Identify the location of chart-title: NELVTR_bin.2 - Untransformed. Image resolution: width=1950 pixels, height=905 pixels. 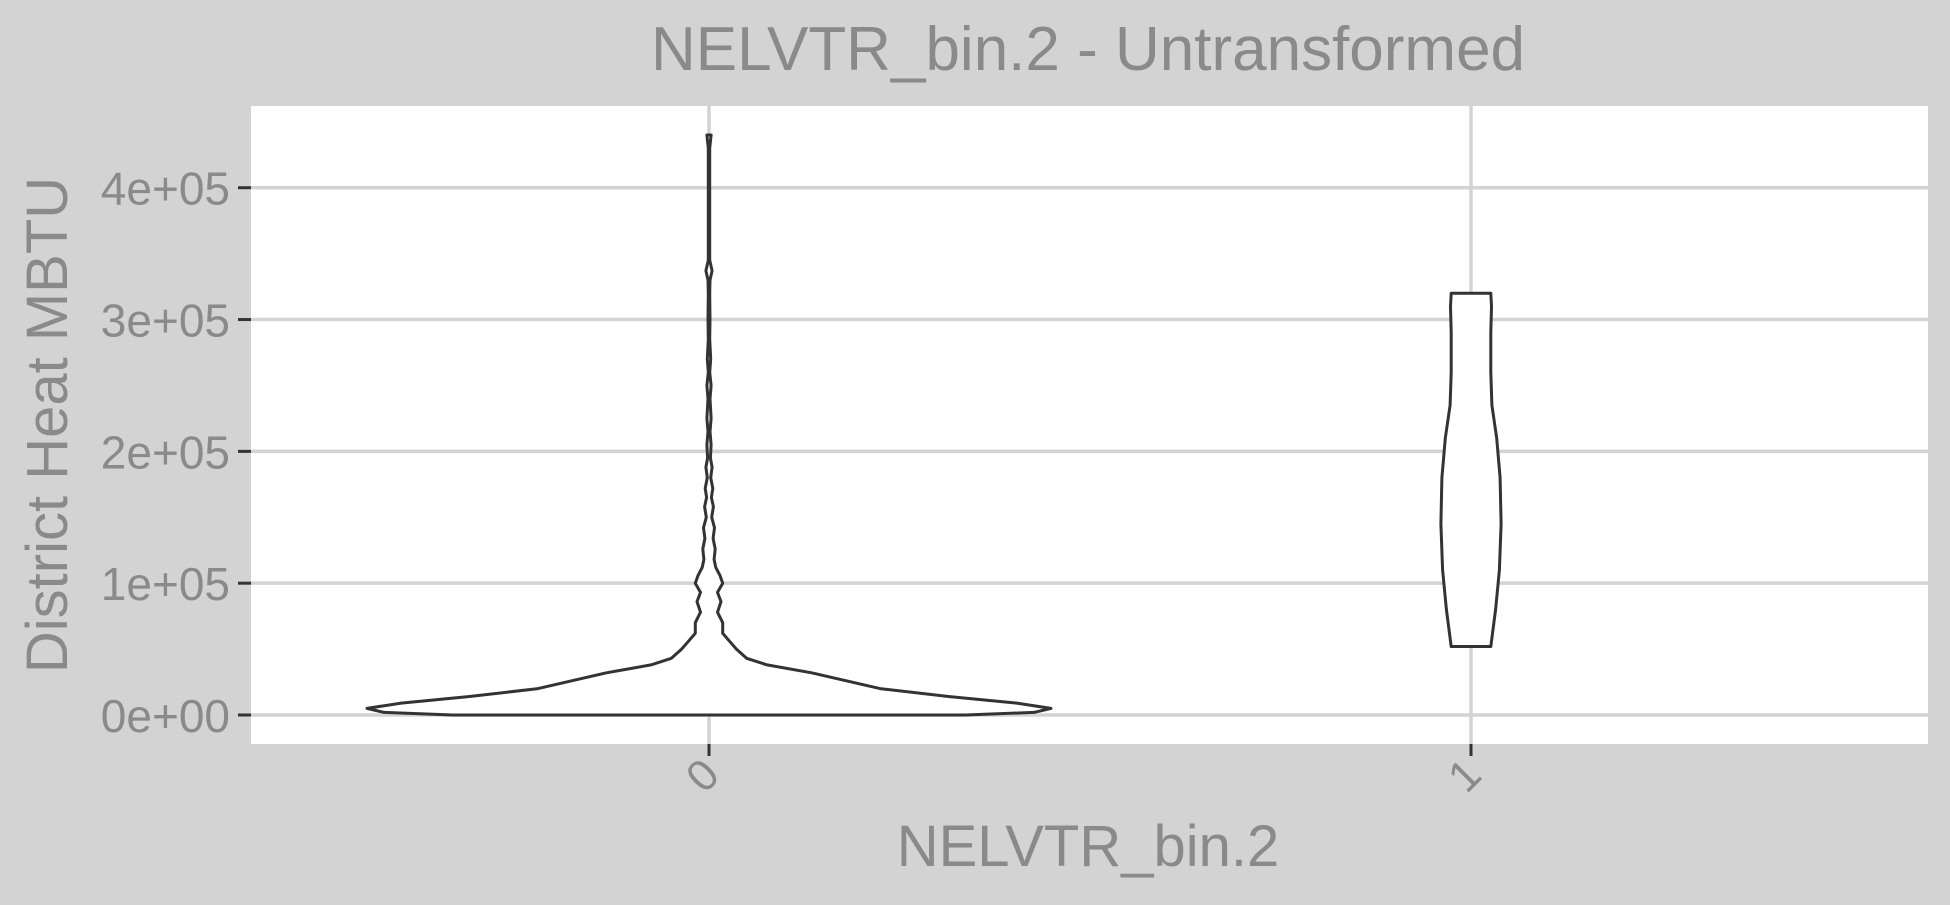
(1088, 49).